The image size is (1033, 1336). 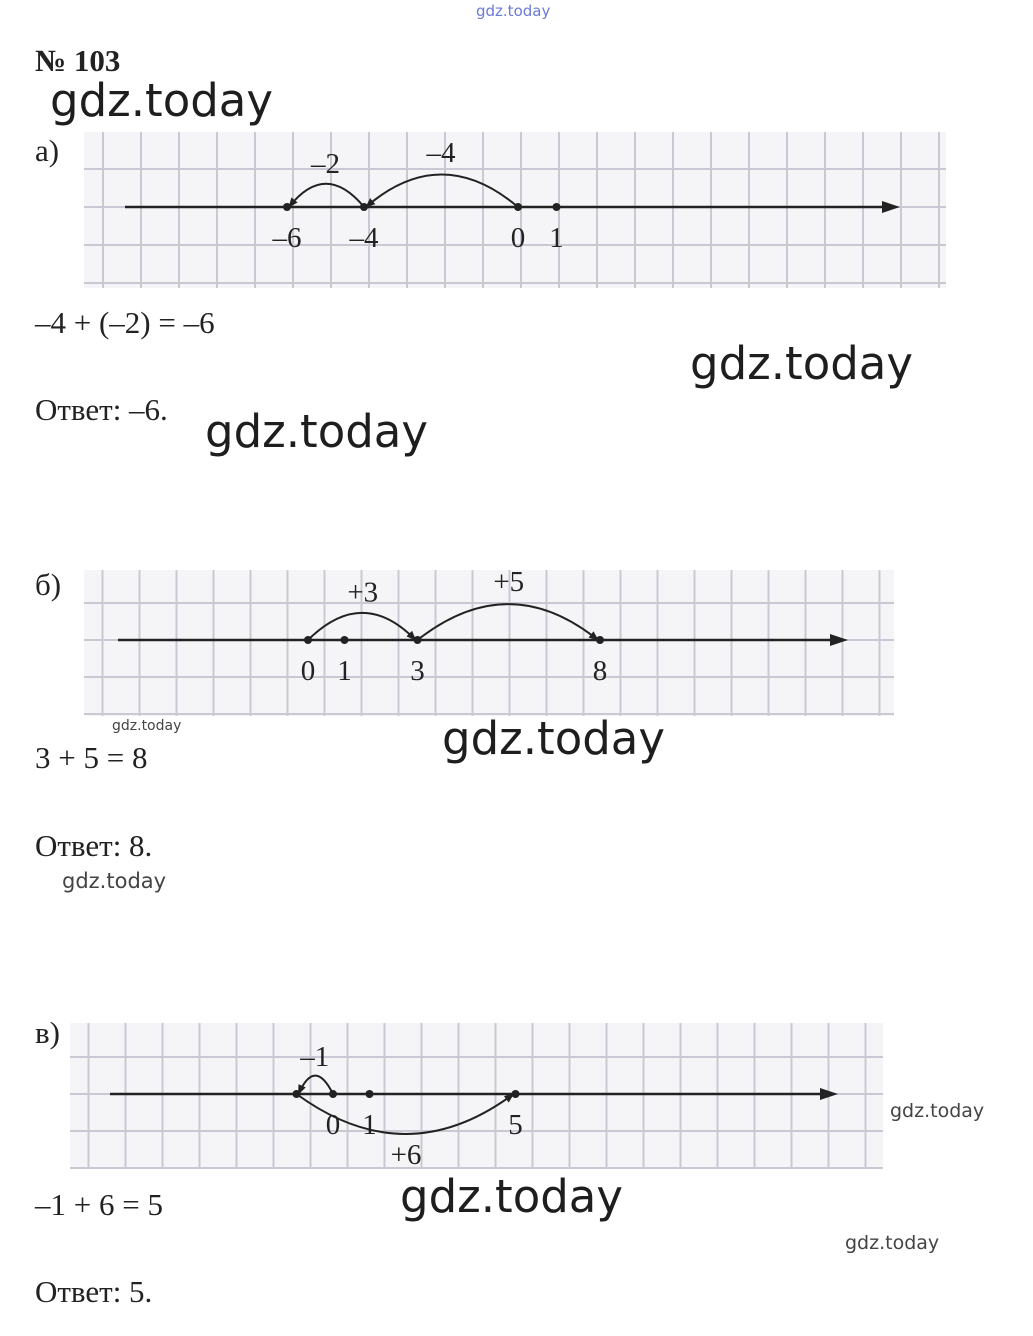 I want to click on number-line-a: –4 –2 –6 –4 0 1, so click(x=515, y=210).